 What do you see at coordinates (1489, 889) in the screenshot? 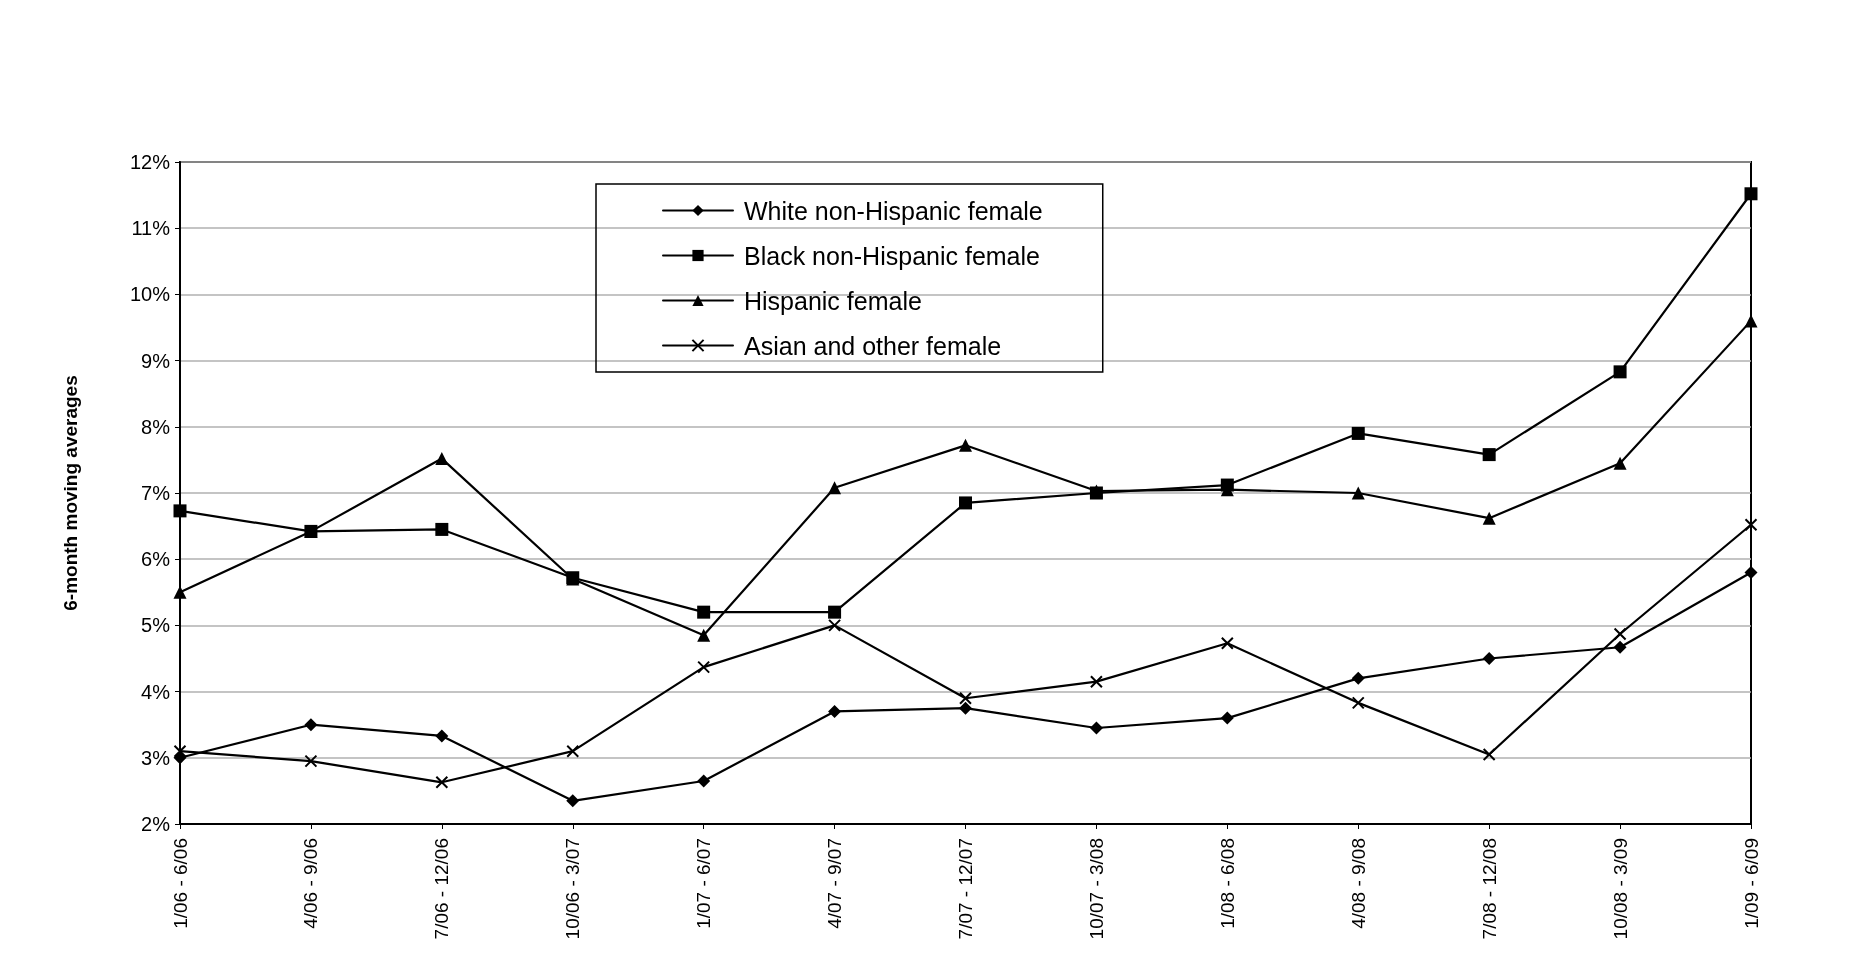
I see `x-tick-label: 7/08 - 12/08` at bounding box center [1489, 889].